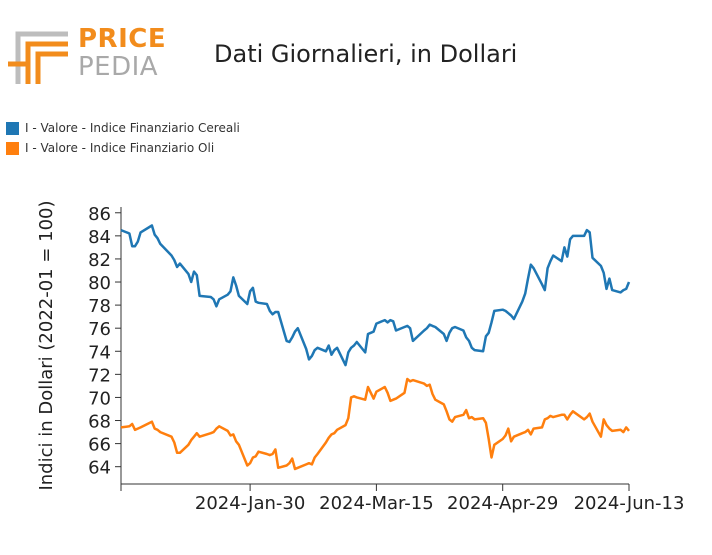 Image resolution: width=712 pixels, height=555 pixels. I want to click on logo-mark-icon, so click(38, 57).